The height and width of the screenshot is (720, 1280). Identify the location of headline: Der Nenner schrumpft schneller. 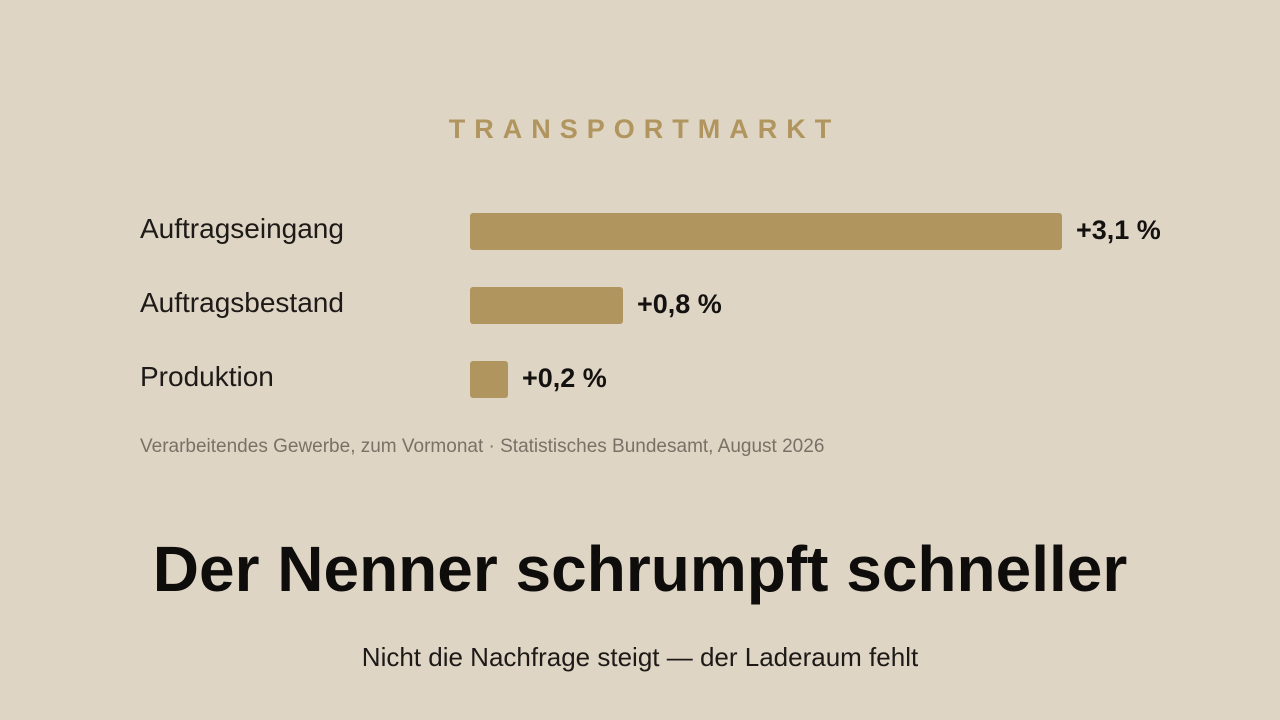
(640, 569).